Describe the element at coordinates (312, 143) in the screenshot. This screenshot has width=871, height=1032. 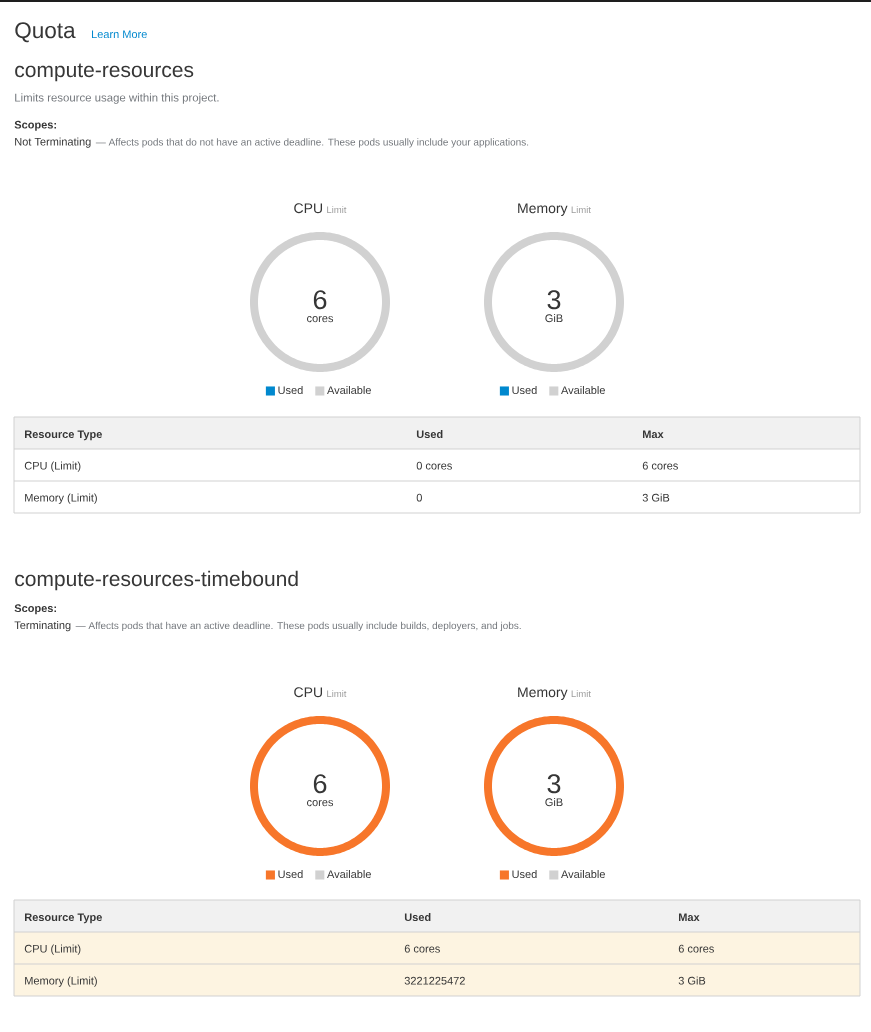
I see `text: — Affects pods that do not have an active deadline. These pods usually include your applications.` at that location.